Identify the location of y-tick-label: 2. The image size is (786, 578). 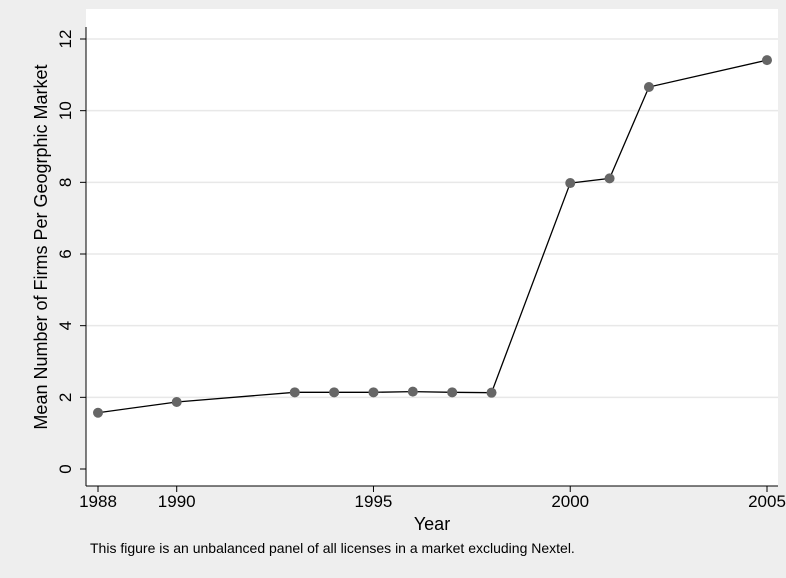
(65, 397).